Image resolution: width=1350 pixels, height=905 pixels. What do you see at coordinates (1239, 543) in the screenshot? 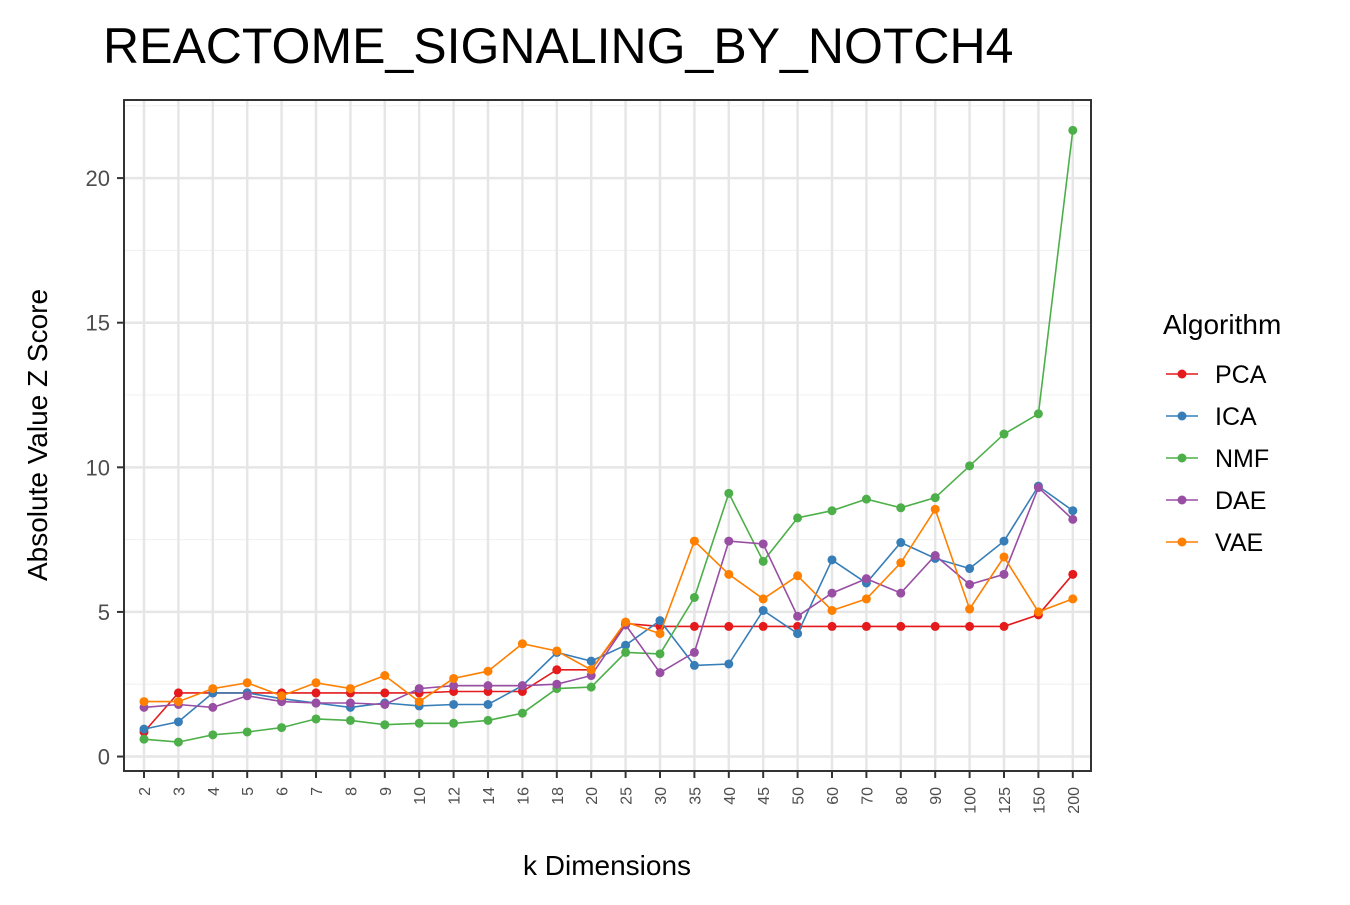
I see `legend-label: VAE` at bounding box center [1239, 543].